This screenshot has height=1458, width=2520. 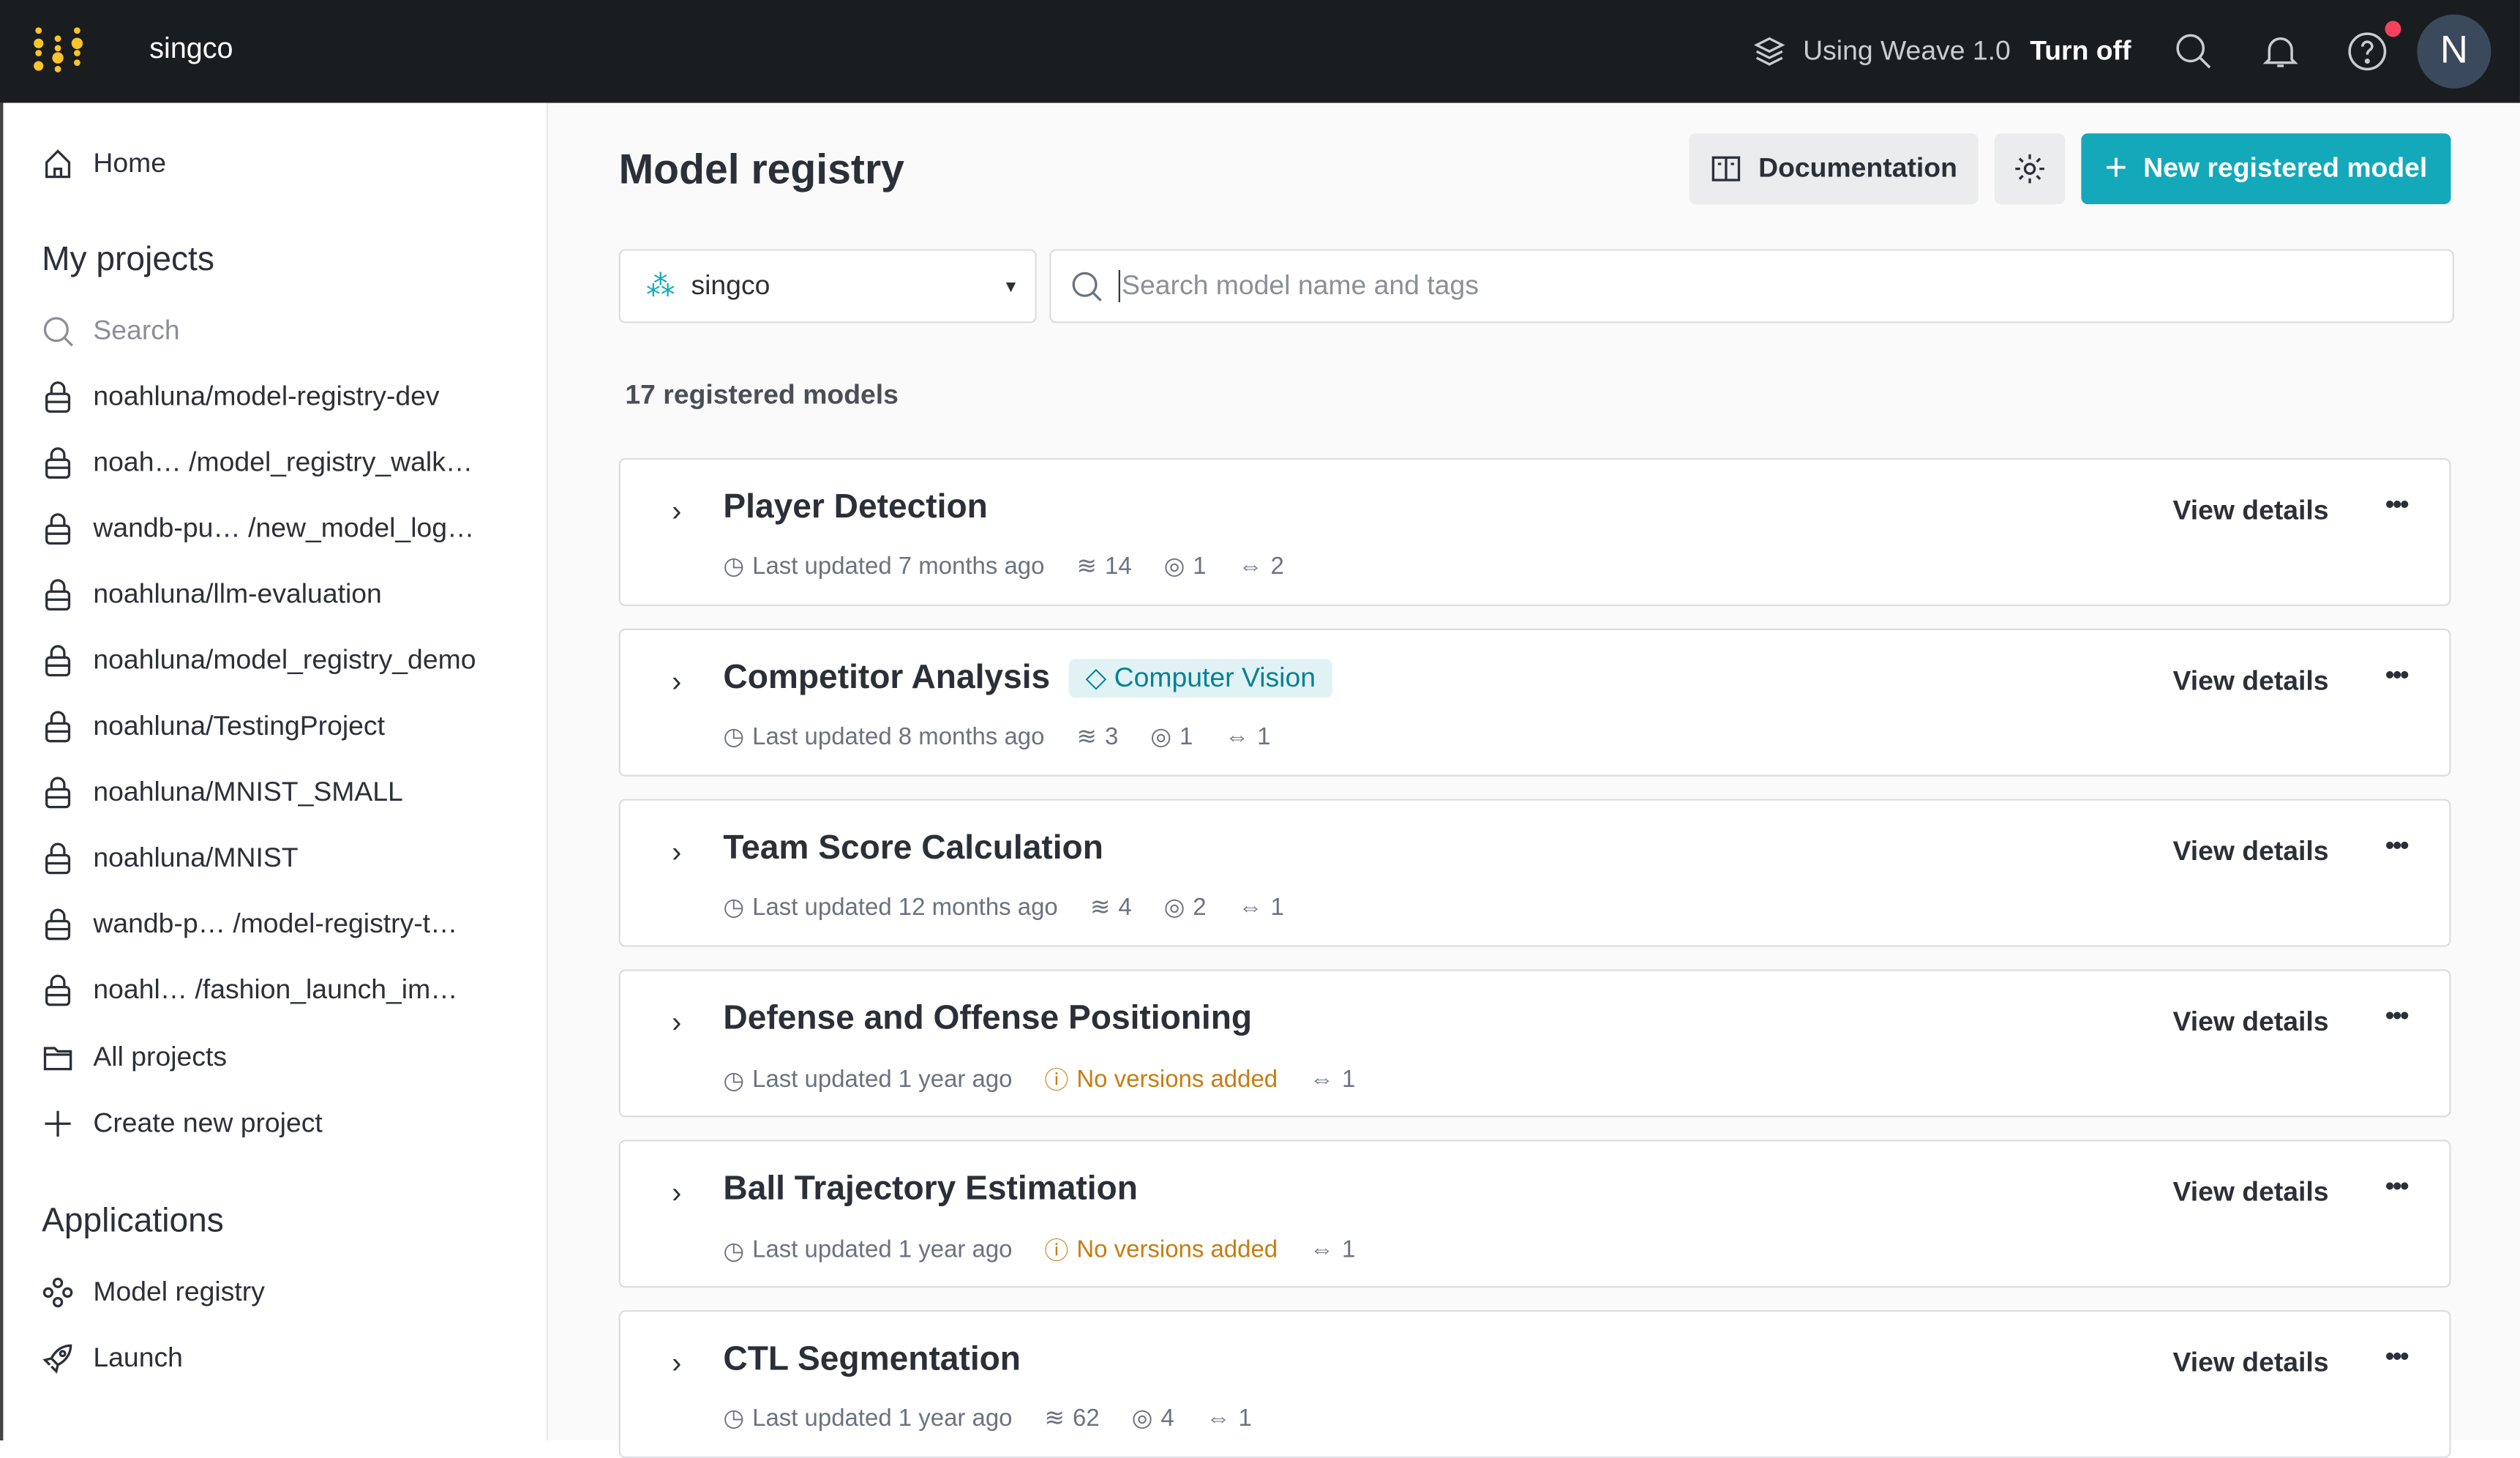 What do you see at coordinates (222, 793) in the screenshot?
I see `sidebar-project-item: noahluna/MNIST_SMALL` at bounding box center [222, 793].